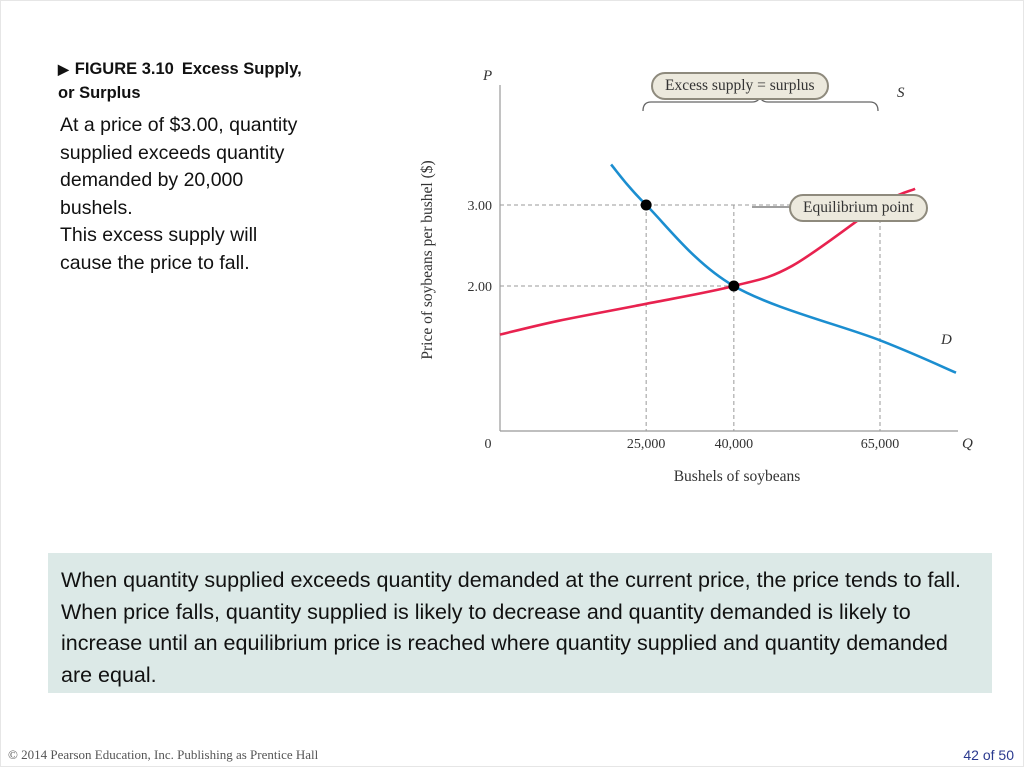  I want to click on caption-line: At a price of $3.00, quantity, so click(179, 125).